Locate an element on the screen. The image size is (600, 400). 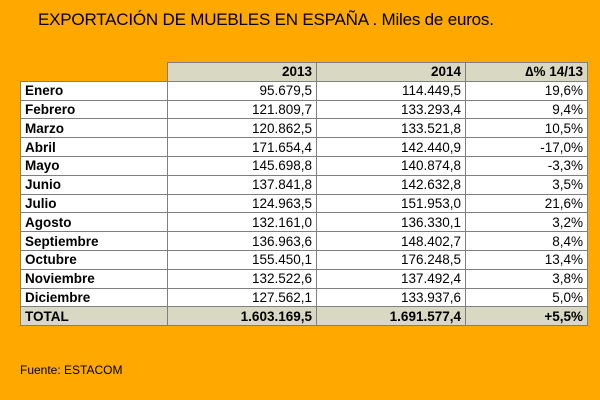
month-cell: Mayo is located at coordinates (94, 165).